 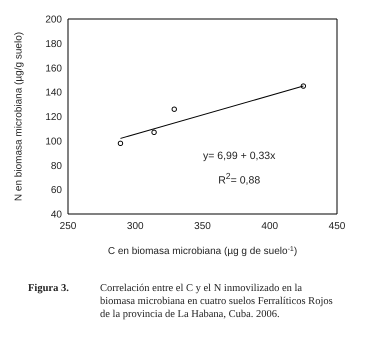 What do you see at coordinates (135, 226) in the screenshot?
I see `x-tick-label: 300` at bounding box center [135, 226].